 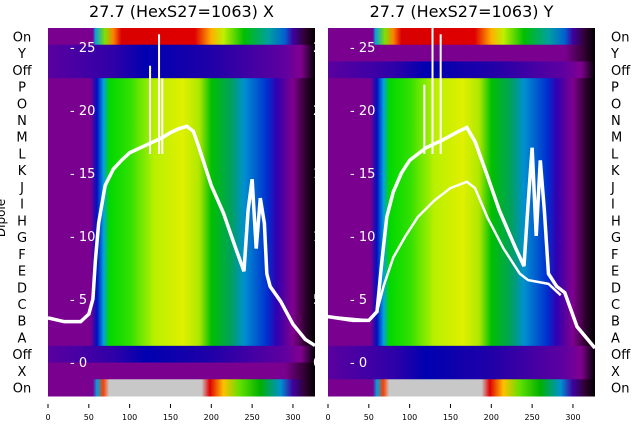 I want to click on panel-title: 27.7 (HexS27=1063) Y, so click(x=462, y=11).